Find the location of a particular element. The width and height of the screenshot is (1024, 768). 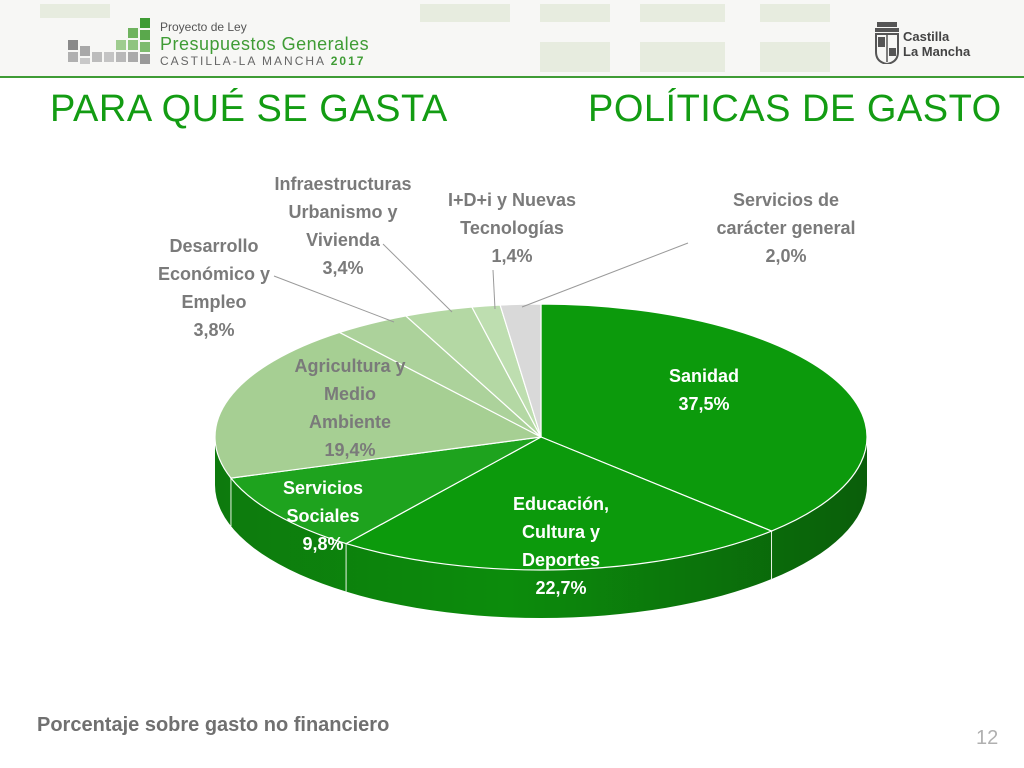

title-left: PARA QUÉ SE GASTA is located at coordinates (249, 109).